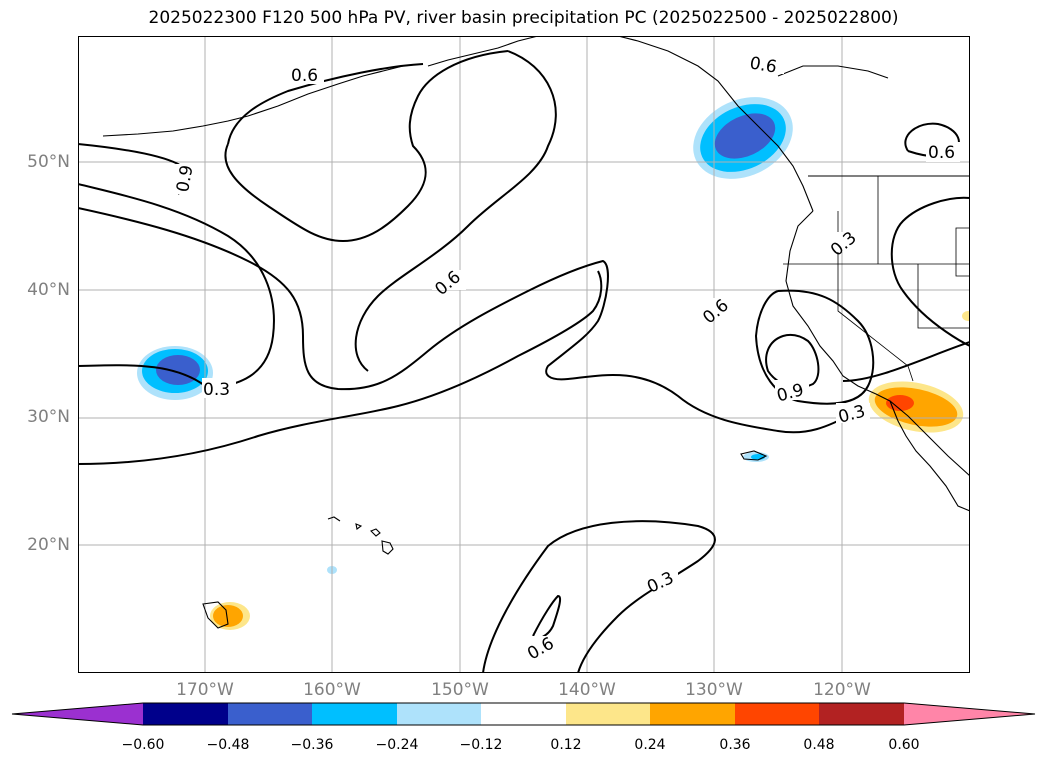 This screenshot has height=765, width=1047. Describe the element at coordinates (48, 417) in the screenshot. I see `lat-label-30n: 30°N` at that location.